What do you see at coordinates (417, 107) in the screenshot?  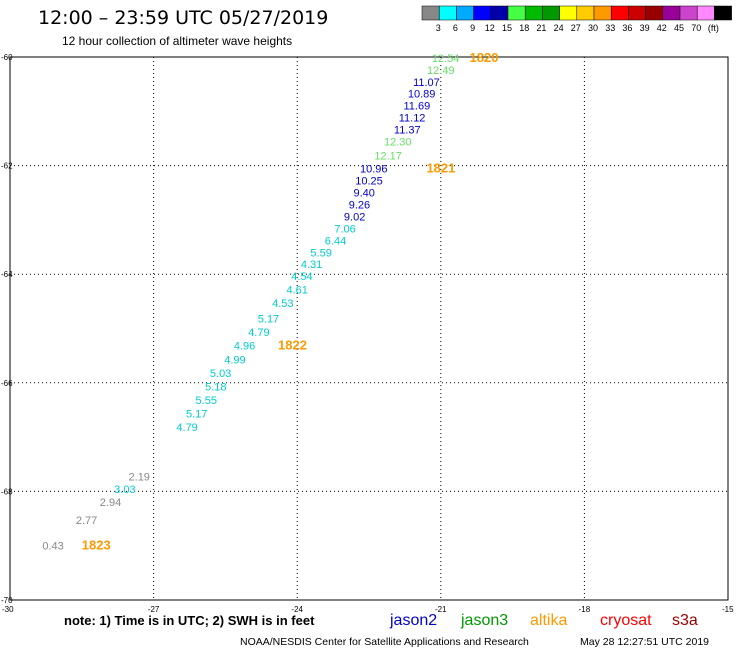 I see `data-label: 11.69` at bounding box center [417, 107].